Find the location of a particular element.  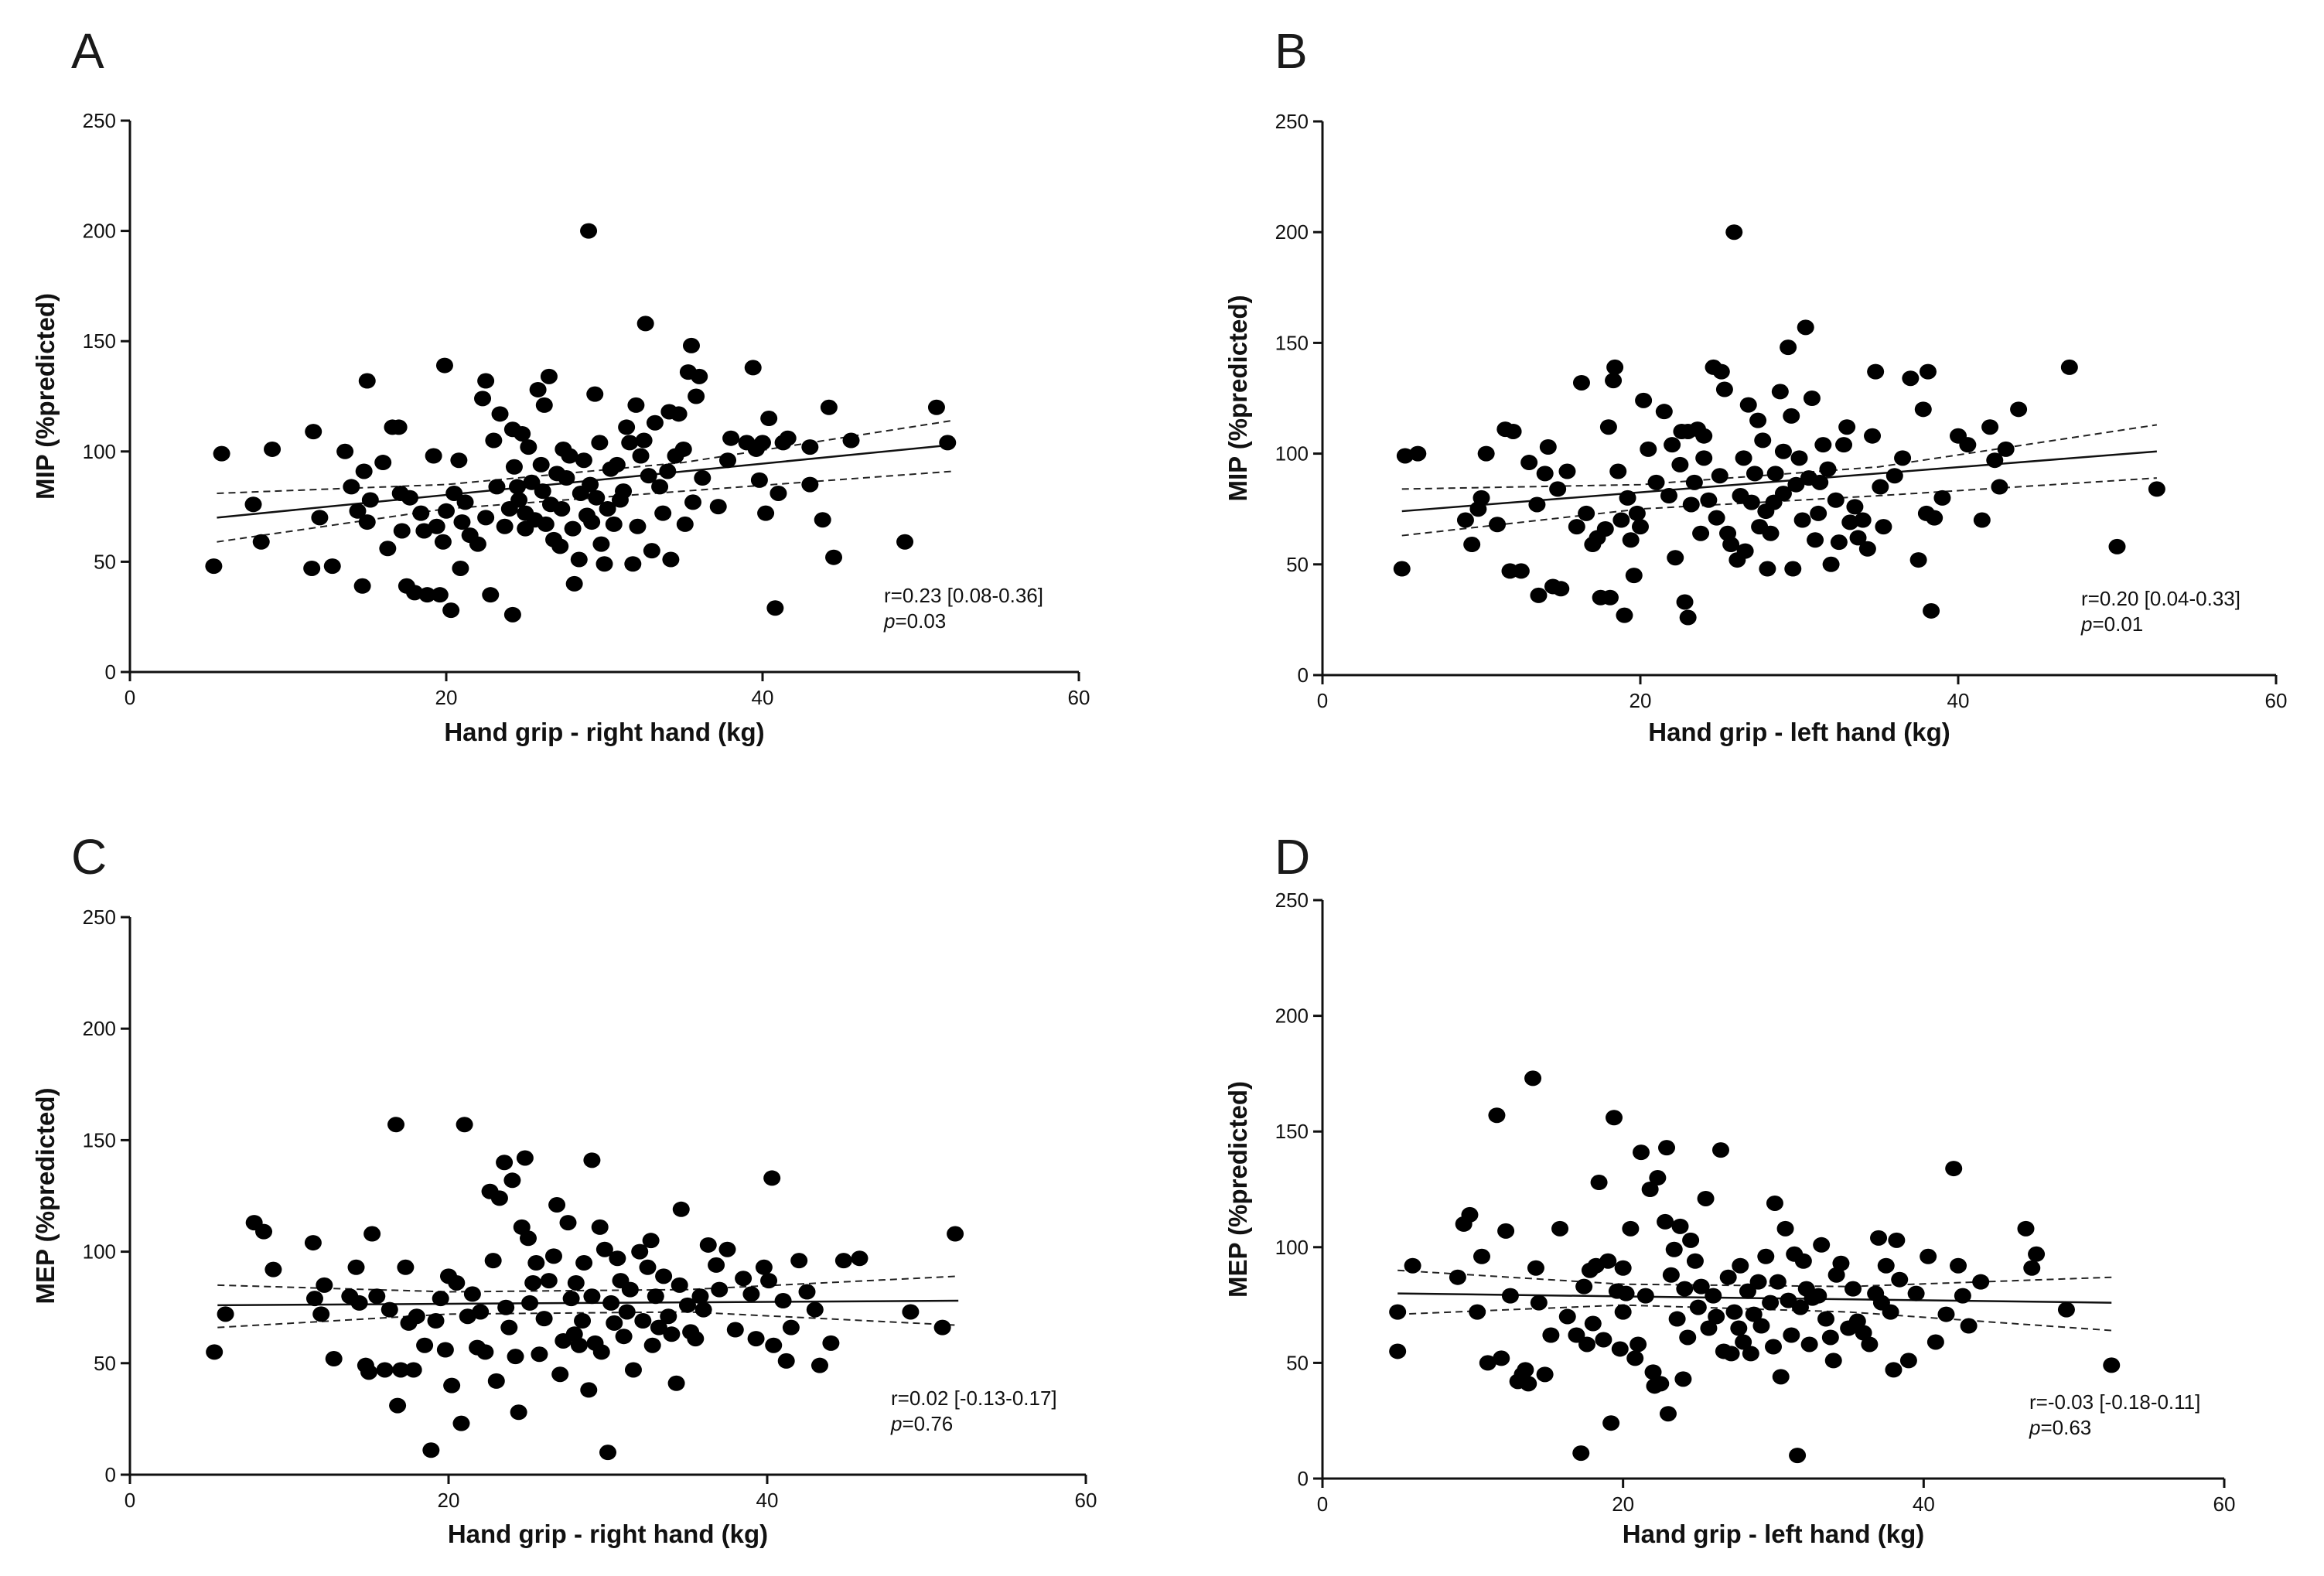

x-tick-label: 60 is located at coordinates (1079, 697).